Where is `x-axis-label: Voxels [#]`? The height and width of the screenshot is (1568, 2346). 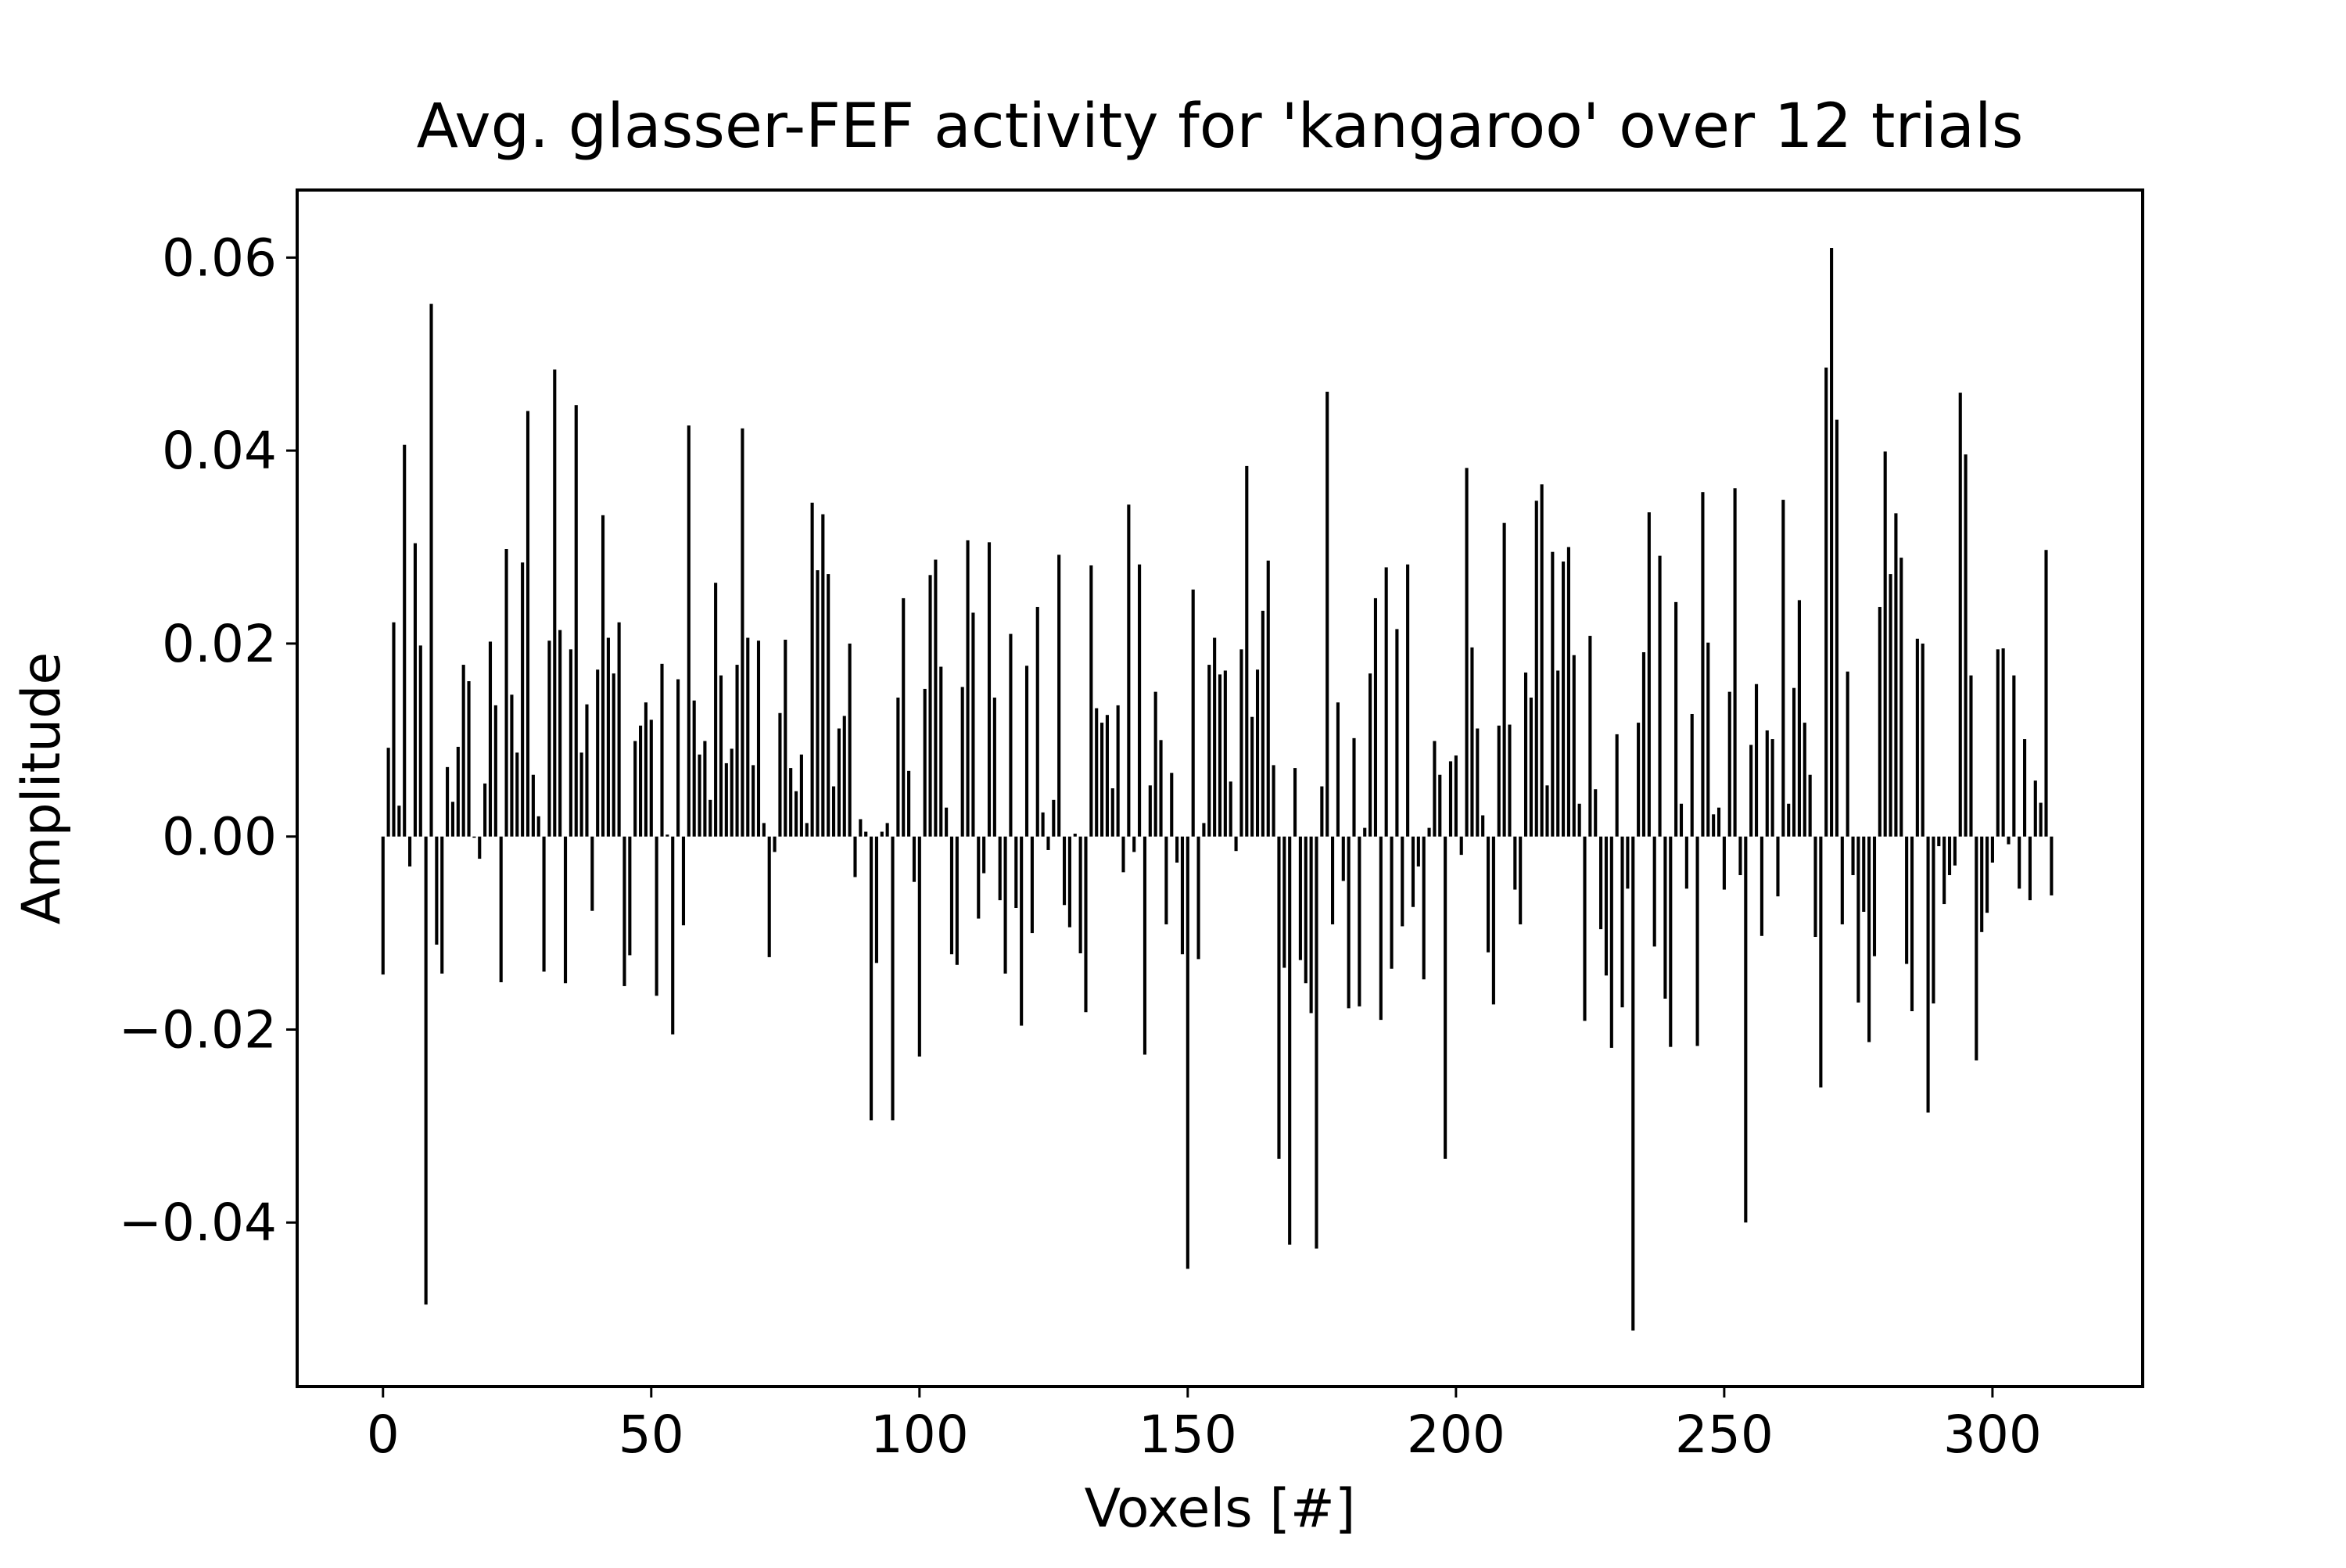 x-axis-label: Voxels [#] is located at coordinates (1220, 1509).